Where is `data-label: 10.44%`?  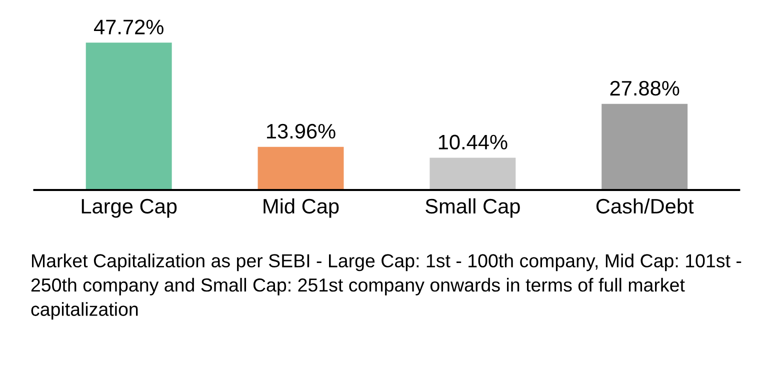
data-label: 10.44% is located at coordinates (473, 142).